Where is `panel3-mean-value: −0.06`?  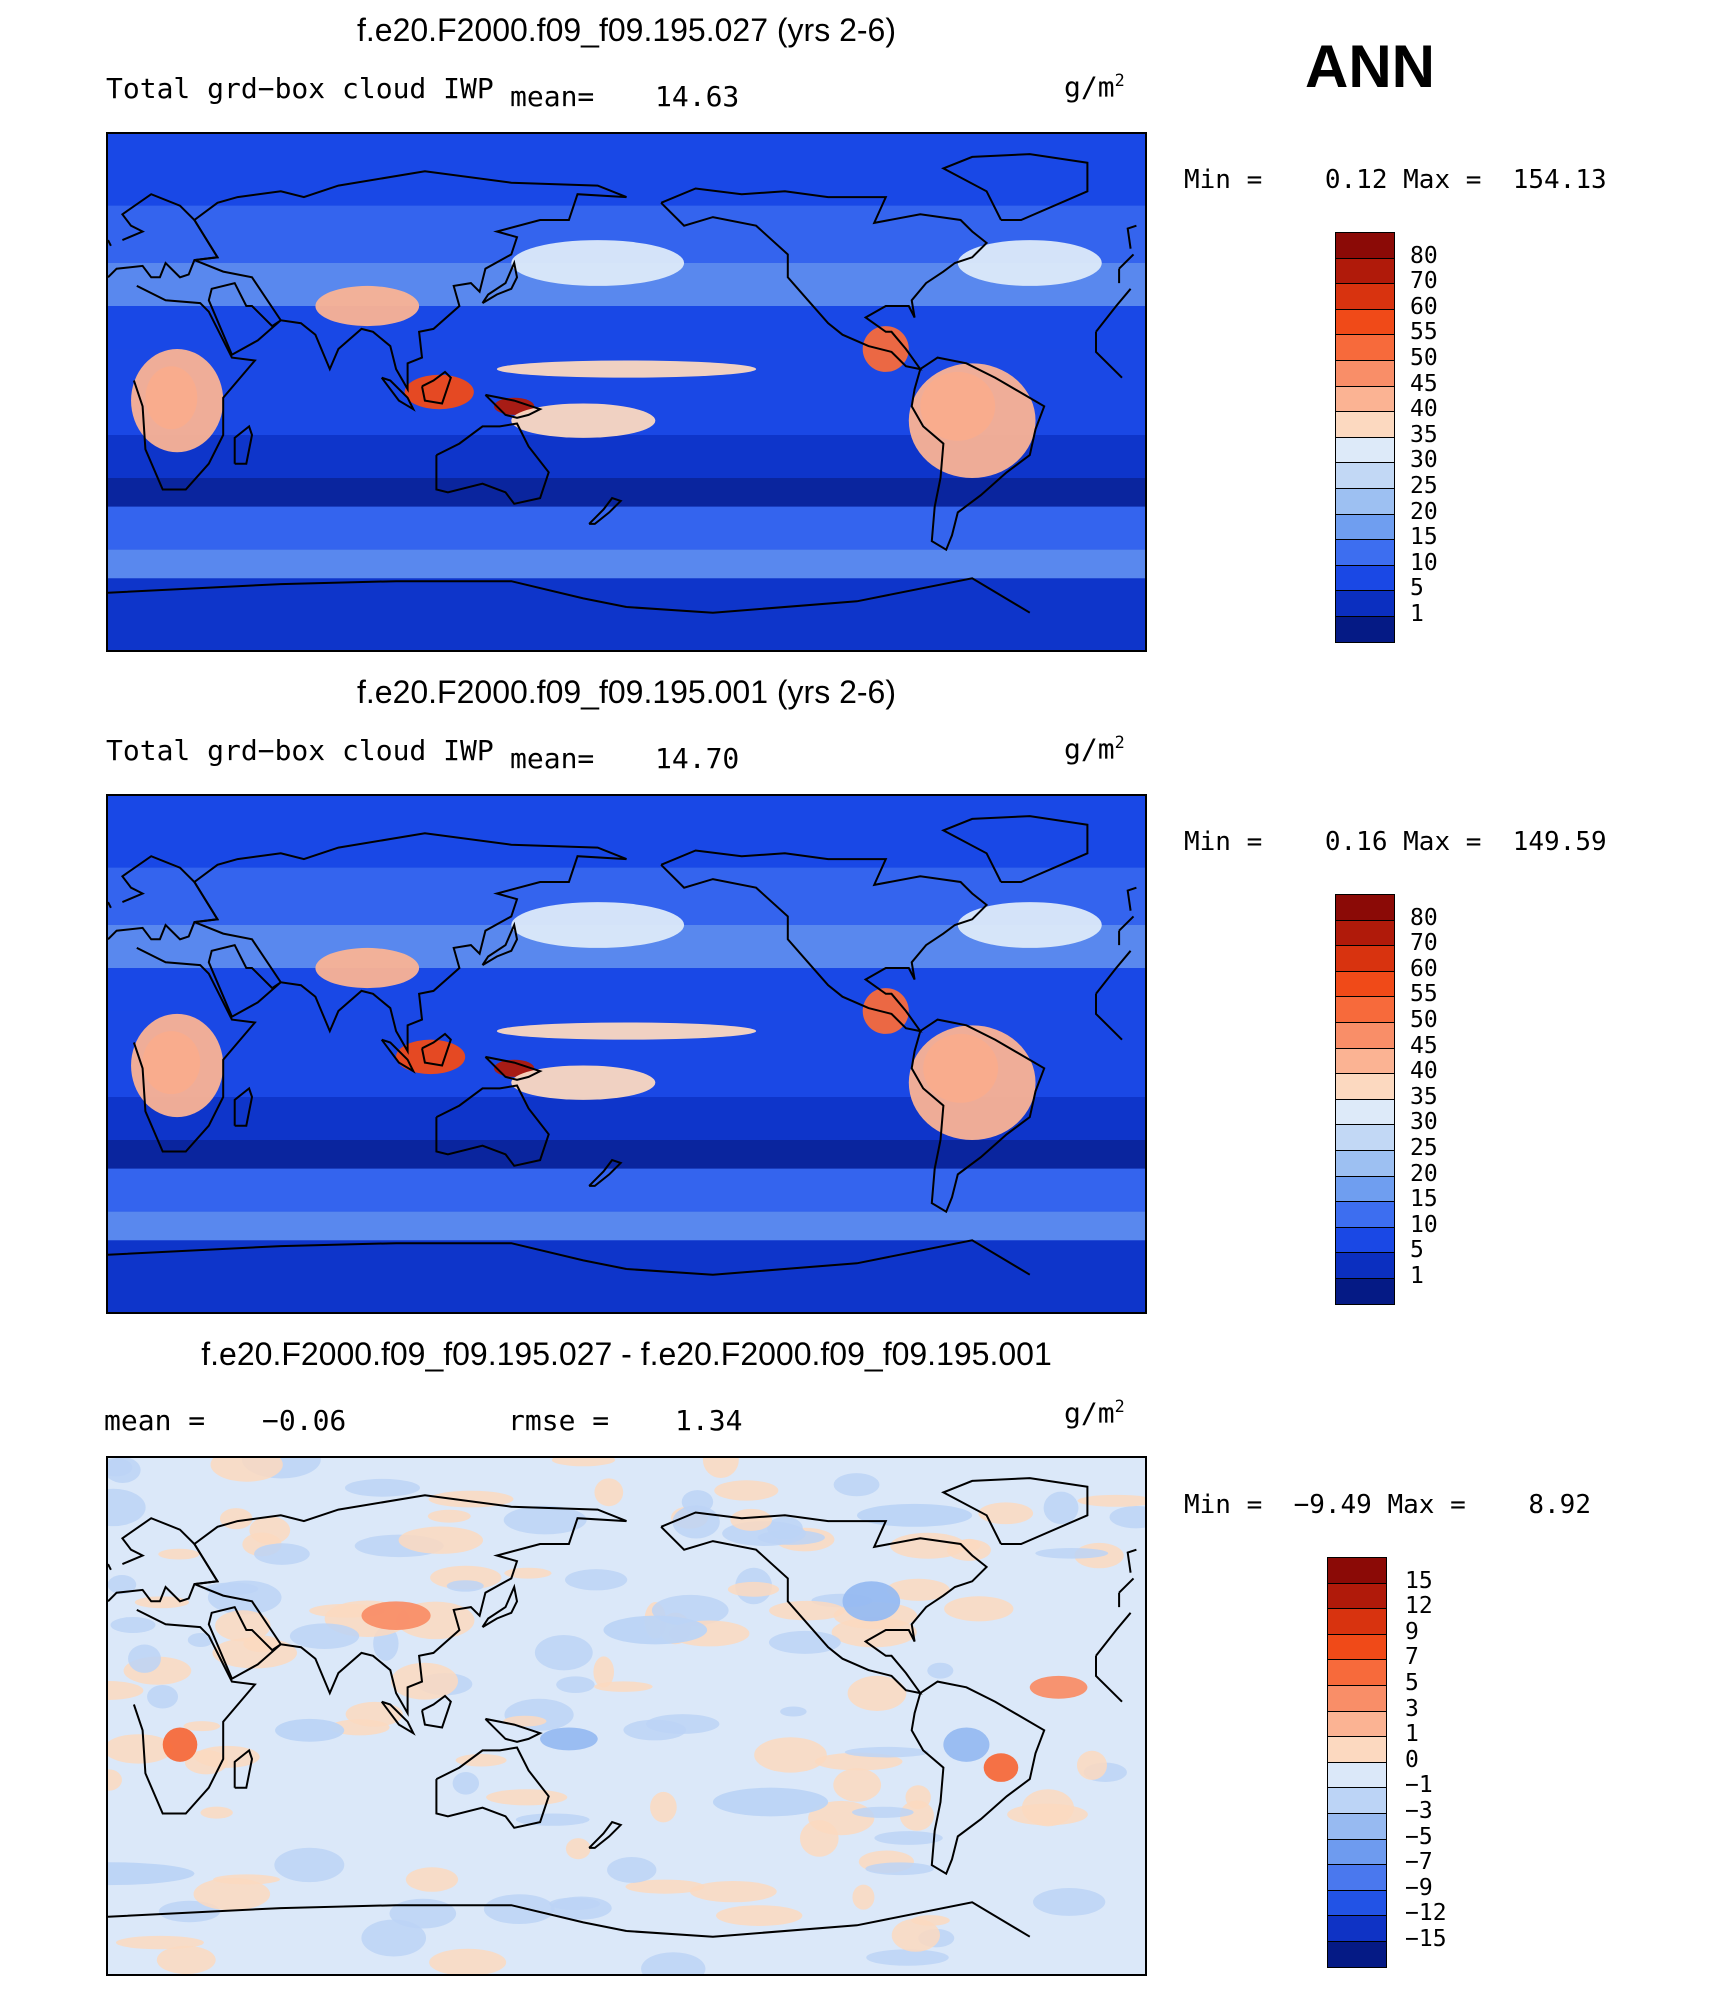 panel3-mean-value: −0.06 is located at coordinates (304, 1420).